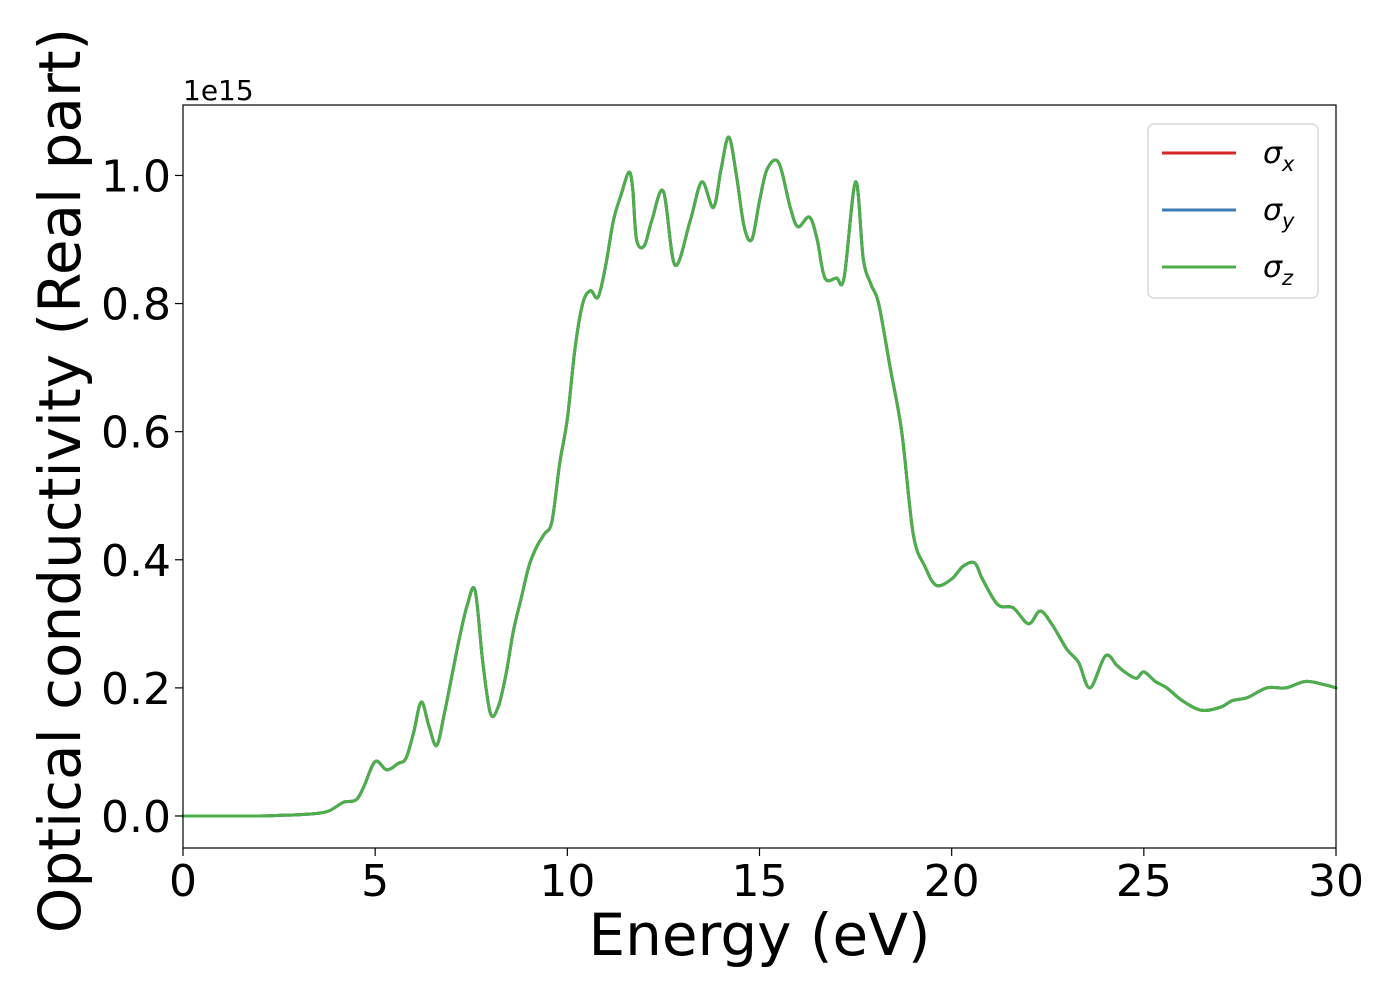 Image resolution: width=1400 pixels, height=1005 pixels. I want to click on y-tick-label: 0.0, so click(136, 817).